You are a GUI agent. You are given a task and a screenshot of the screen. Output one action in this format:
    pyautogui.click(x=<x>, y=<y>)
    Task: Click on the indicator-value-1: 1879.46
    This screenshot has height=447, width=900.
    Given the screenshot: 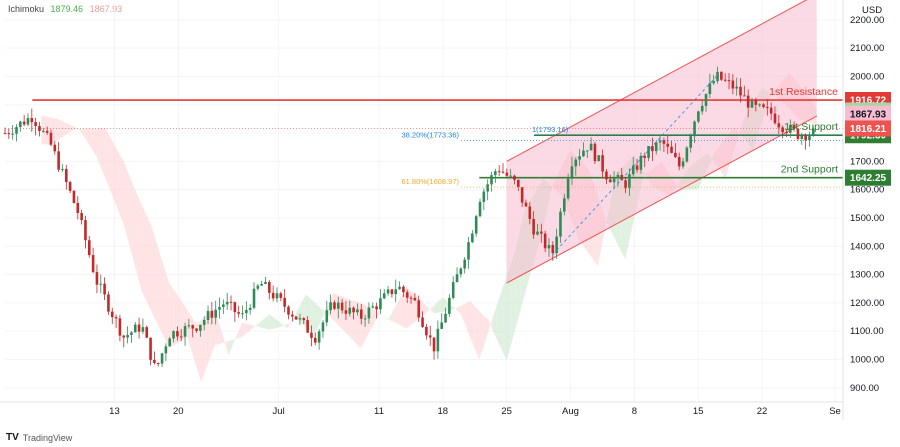 What is the action you would take?
    pyautogui.click(x=67, y=9)
    